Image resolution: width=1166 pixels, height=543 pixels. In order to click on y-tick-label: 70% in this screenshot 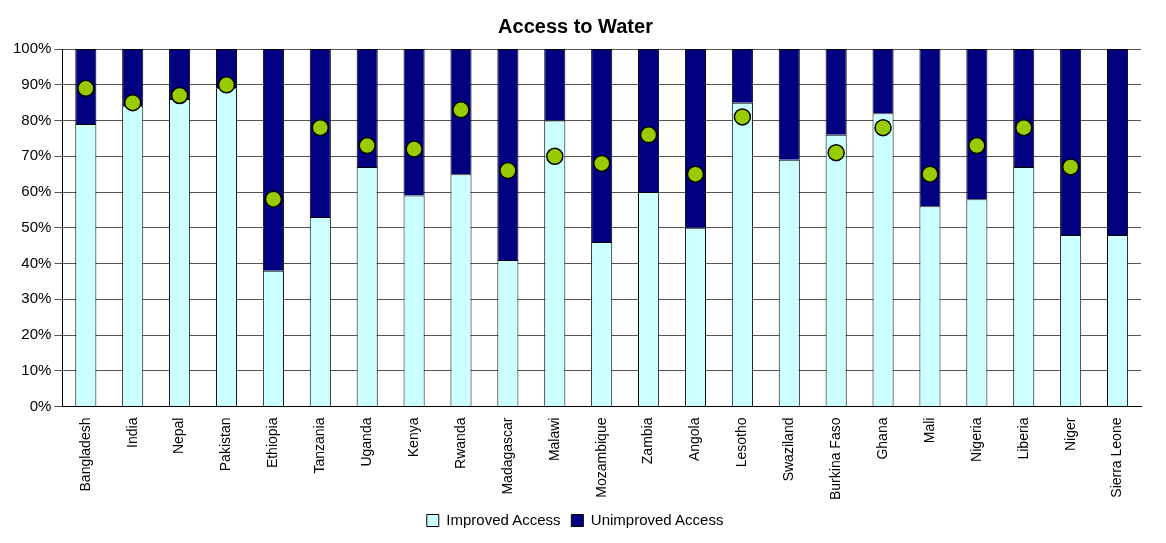, I will do `click(36, 155)`.